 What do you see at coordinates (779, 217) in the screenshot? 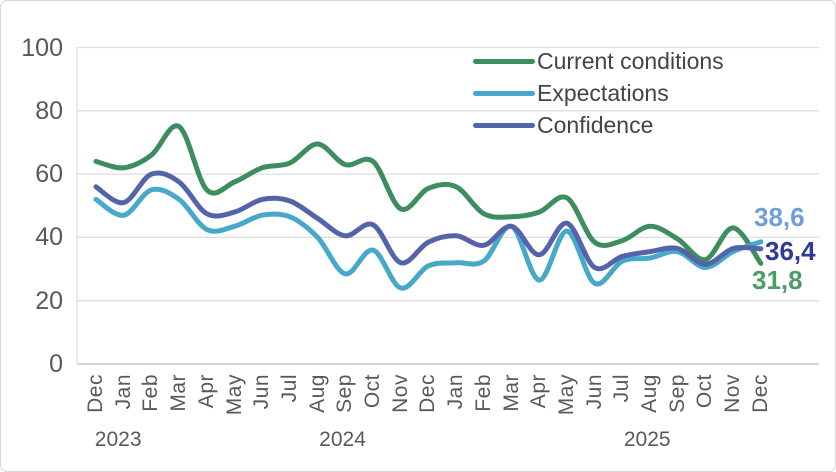
I see `end-value-label: 38,6` at bounding box center [779, 217].